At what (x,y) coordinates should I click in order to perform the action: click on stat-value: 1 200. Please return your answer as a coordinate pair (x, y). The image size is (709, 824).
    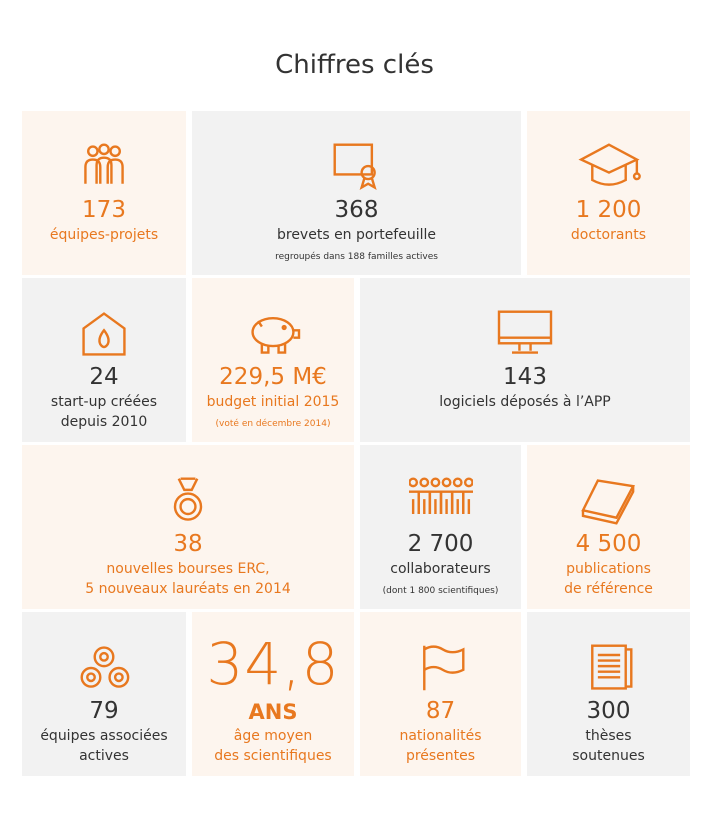
    Looking at the image, I should click on (608, 210).